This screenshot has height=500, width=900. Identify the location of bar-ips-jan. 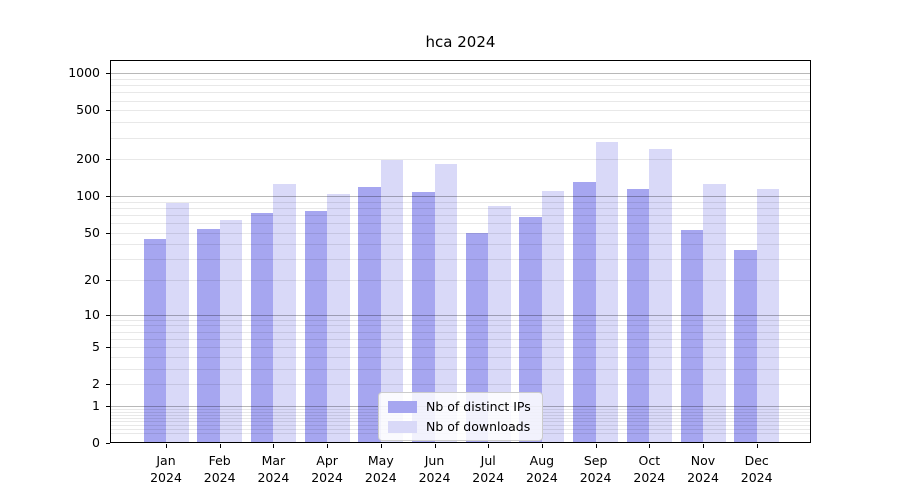
(154, 341).